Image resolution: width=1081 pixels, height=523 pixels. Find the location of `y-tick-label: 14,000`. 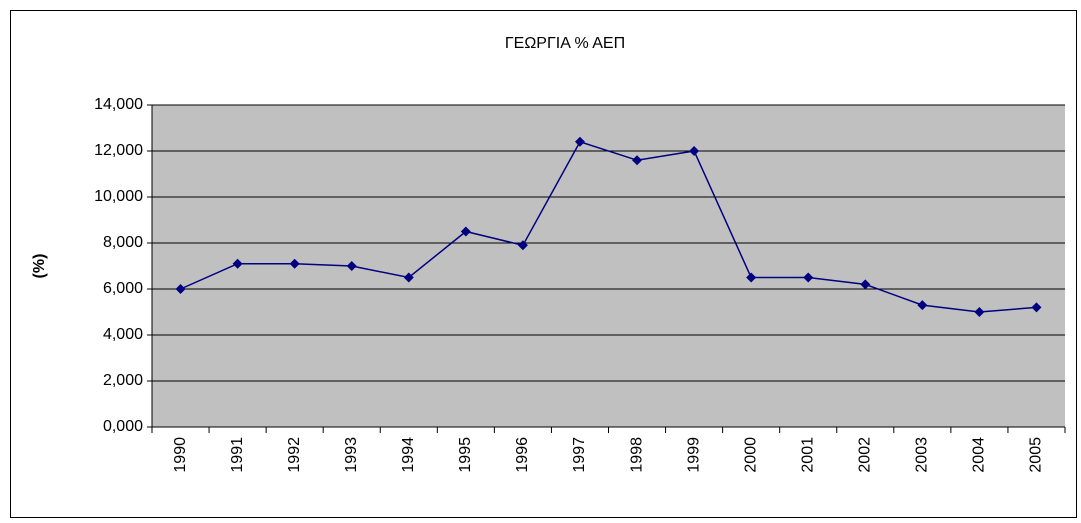

y-tick-label: 14,000 is located at coordinates (118, 104).